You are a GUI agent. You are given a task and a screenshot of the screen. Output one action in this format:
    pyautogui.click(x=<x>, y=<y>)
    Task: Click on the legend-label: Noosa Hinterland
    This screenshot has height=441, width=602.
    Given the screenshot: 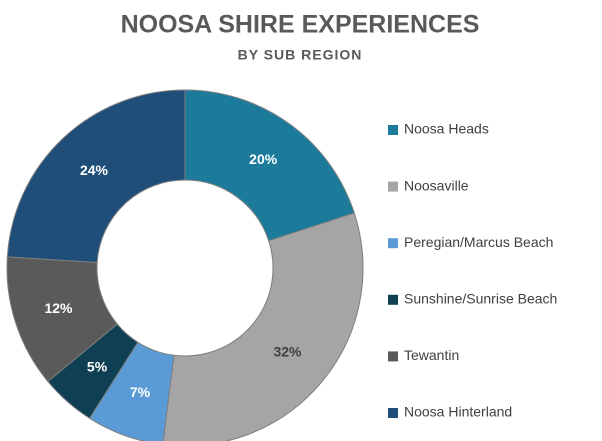 What is the action you would take?
    pyautogui.click(x=458, y=412)
    